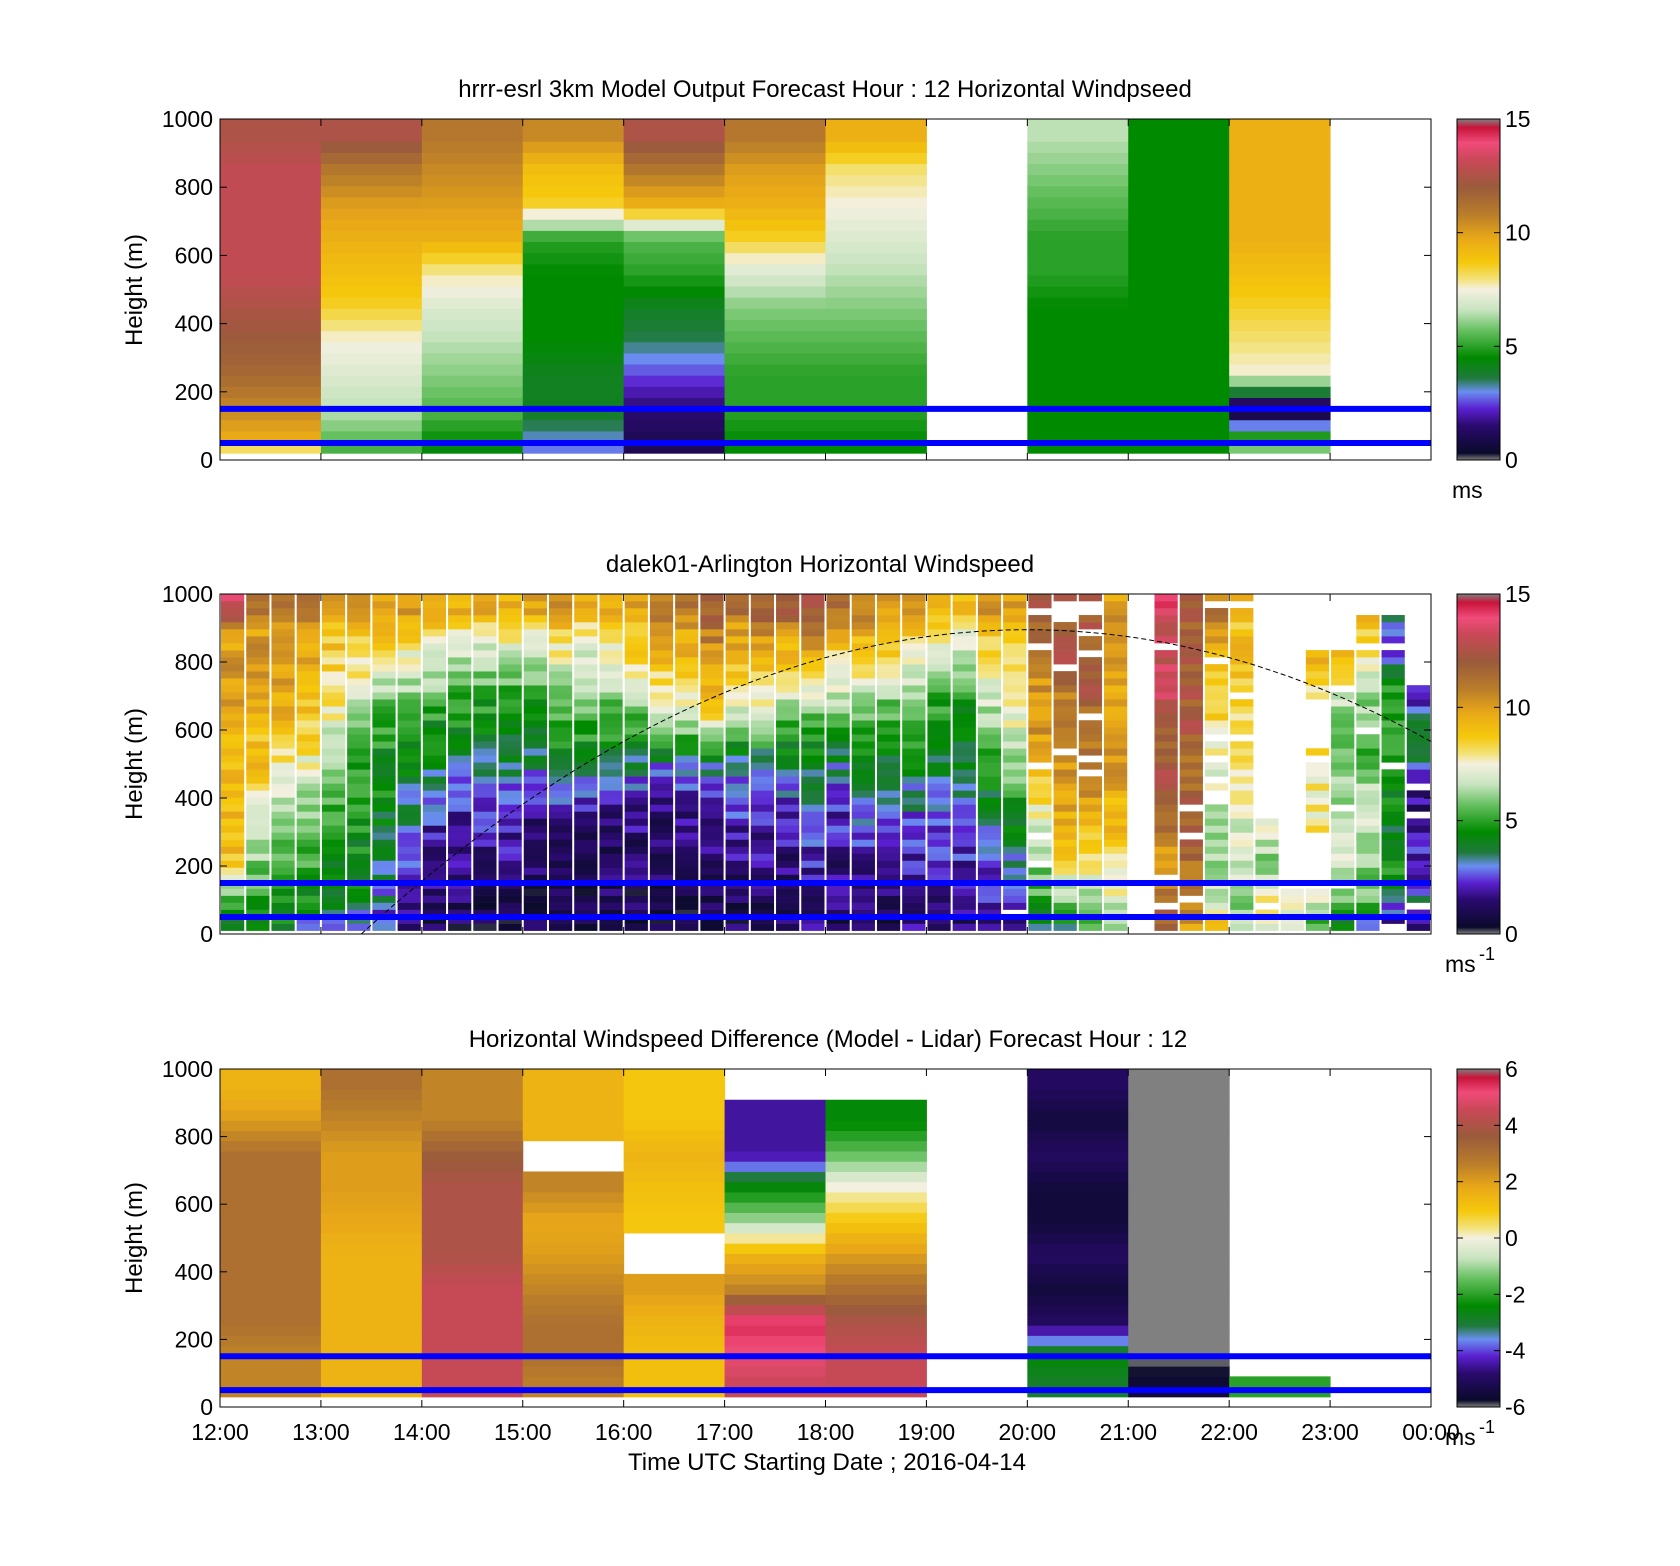 The image size is (1680, 1566). I want to click on panel-lidar-ylabel: Height (m), so click(134, 764).